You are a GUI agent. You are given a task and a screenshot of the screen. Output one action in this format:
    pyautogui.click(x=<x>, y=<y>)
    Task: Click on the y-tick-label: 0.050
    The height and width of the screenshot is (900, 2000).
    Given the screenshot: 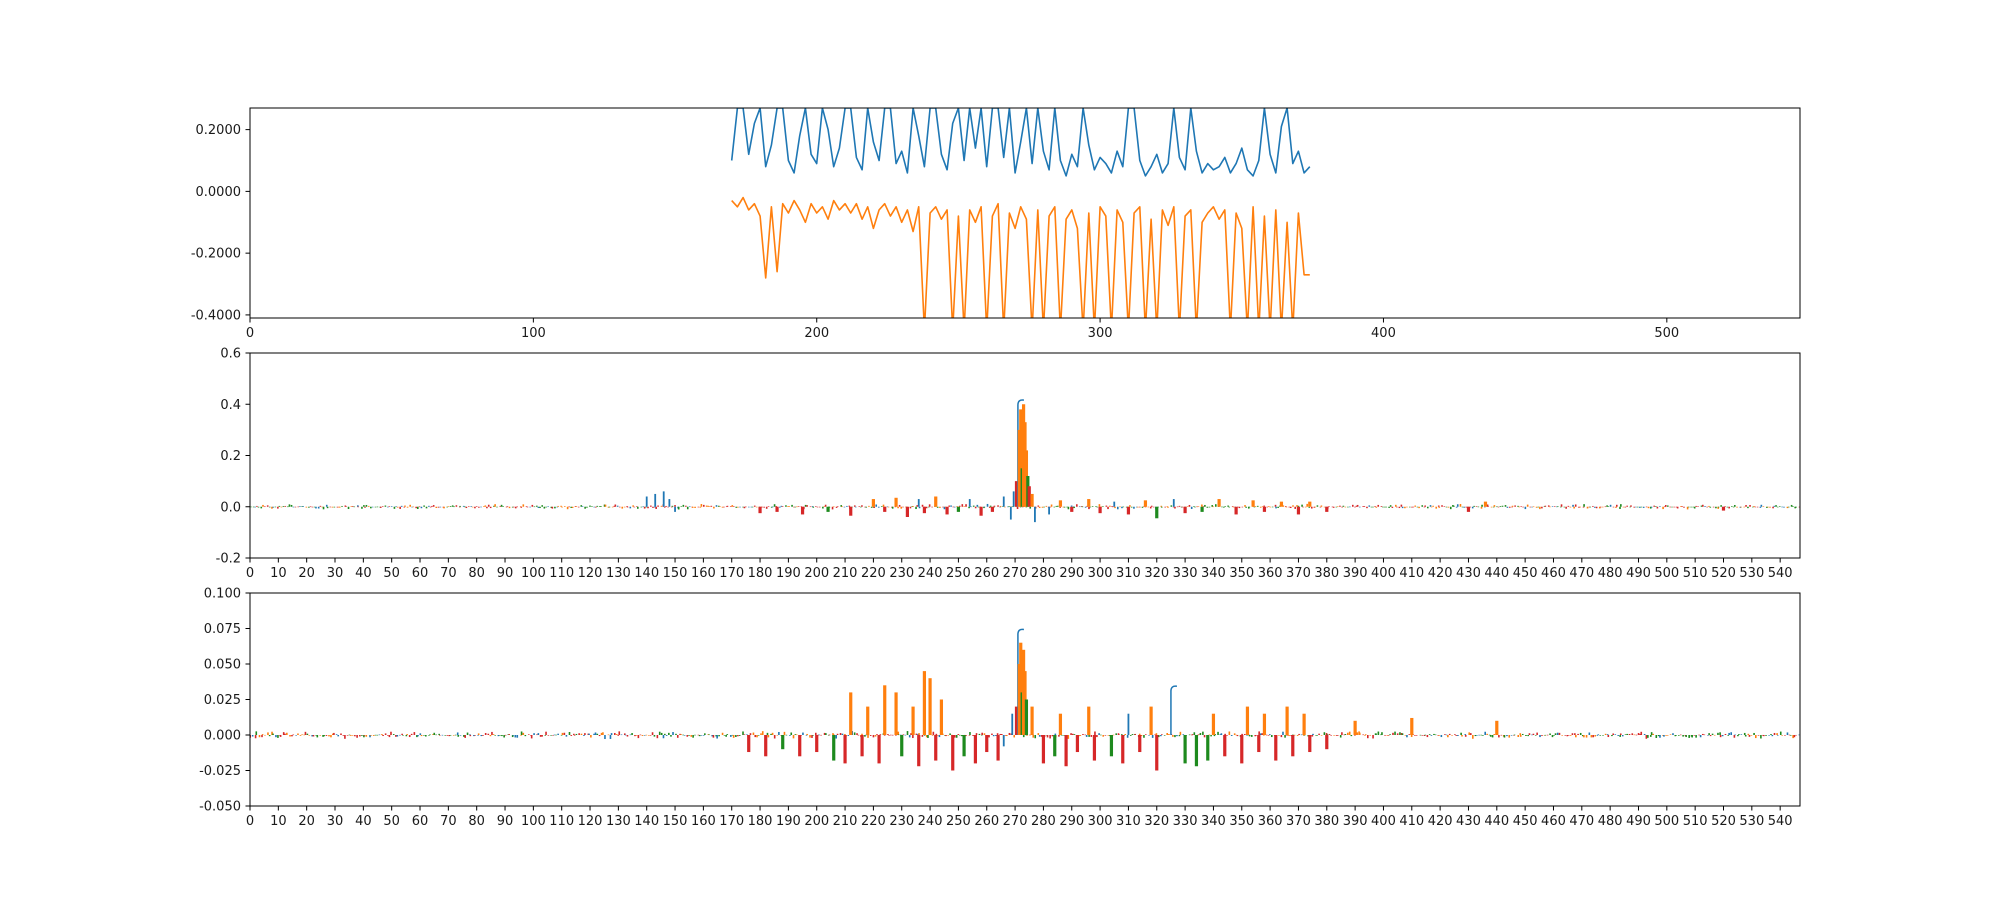 What is the action you would take?
    pyautogui.click(x=222, y=665)
    